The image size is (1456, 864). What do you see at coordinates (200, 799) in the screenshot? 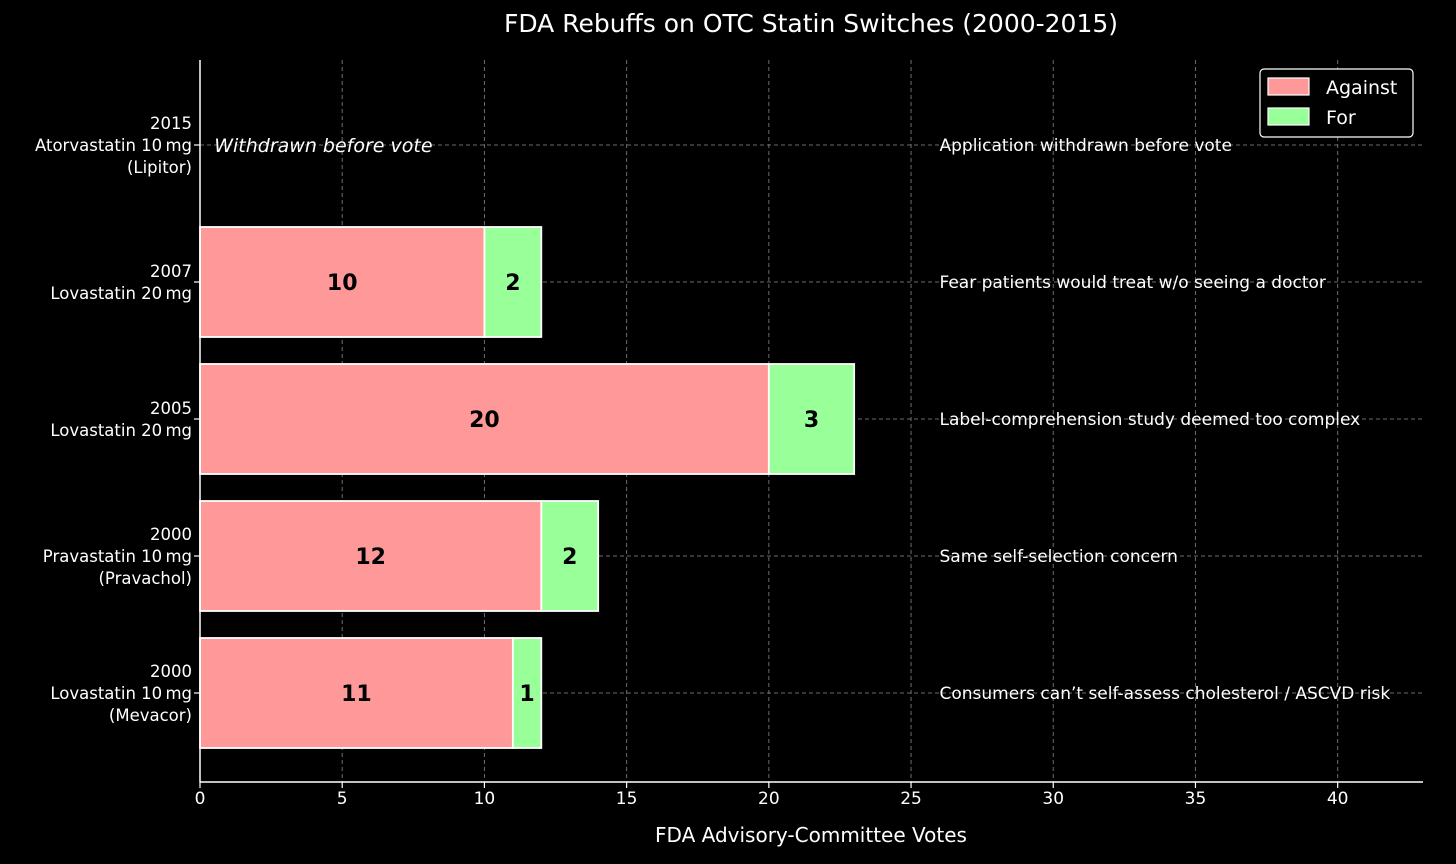
I see `x-tick-label: 0` at bounding box center [200, 799].